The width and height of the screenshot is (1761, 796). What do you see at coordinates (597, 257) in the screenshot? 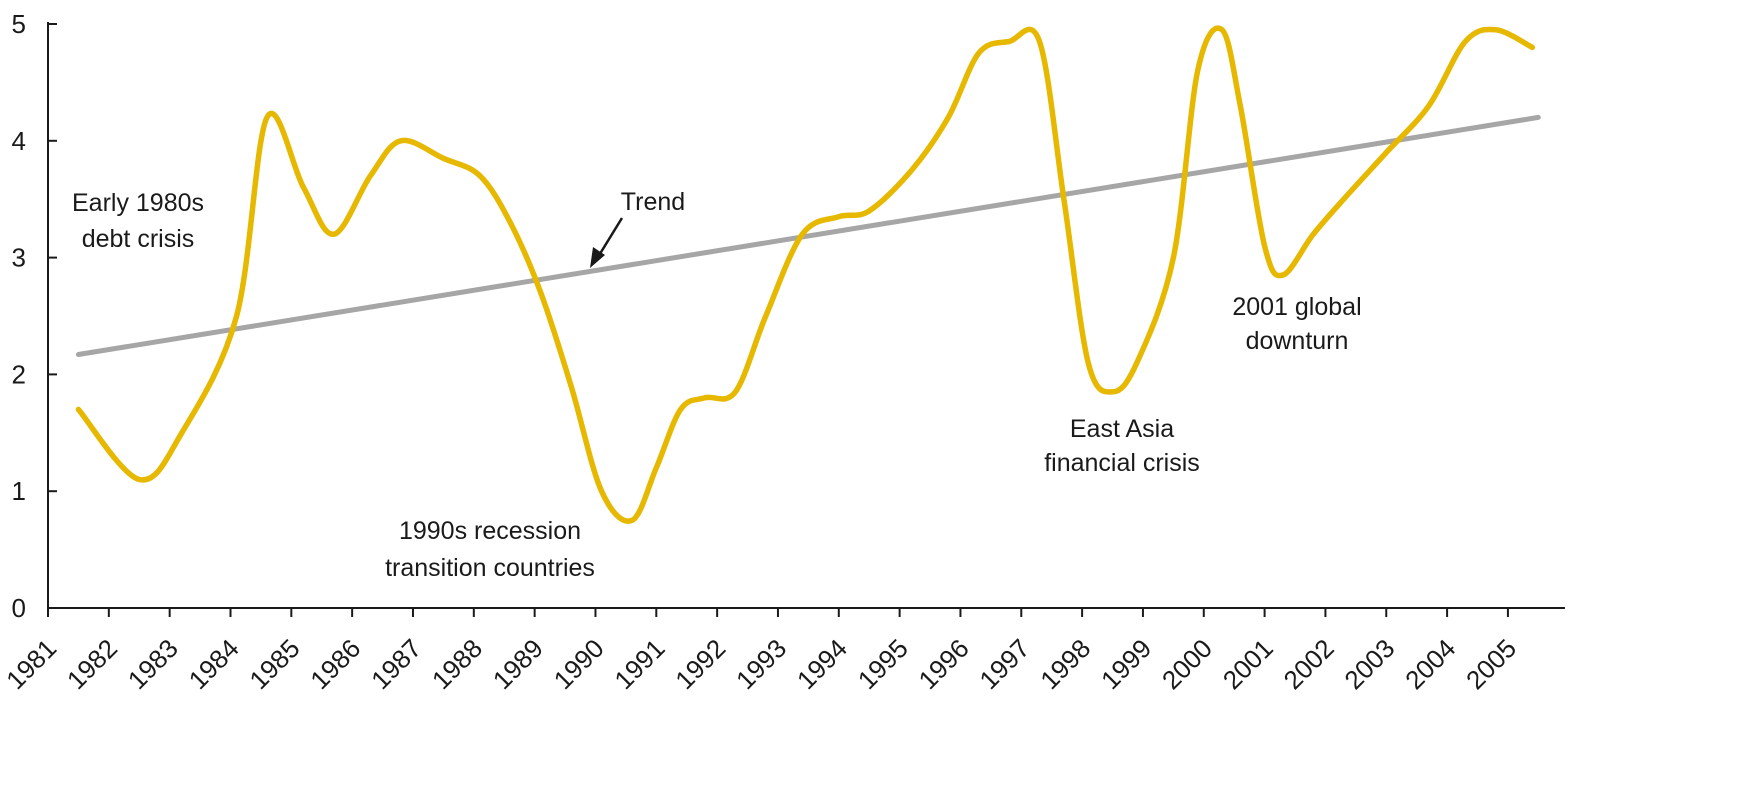
I see `trend-arrow-head` at bounding box center [597, 257].